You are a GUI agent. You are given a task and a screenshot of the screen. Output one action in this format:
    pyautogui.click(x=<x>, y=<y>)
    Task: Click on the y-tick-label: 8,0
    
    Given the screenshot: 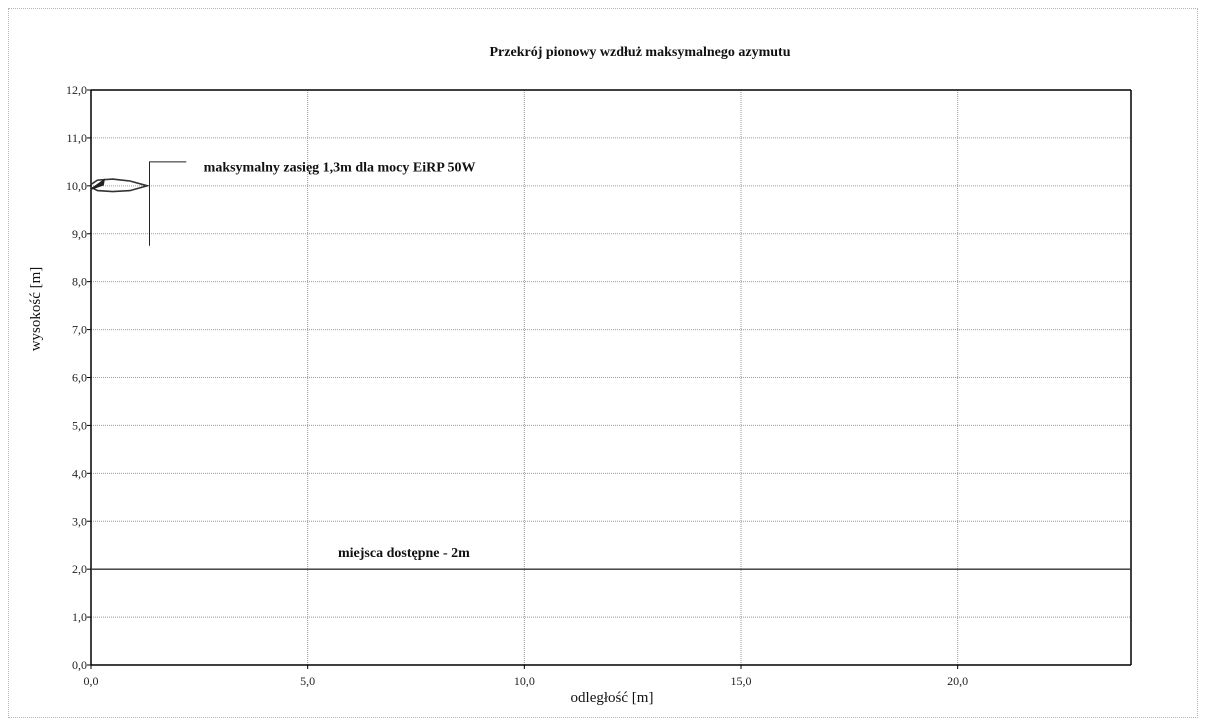 What is the action you would take?
    pyautogui.click(x=79, y=282)
    